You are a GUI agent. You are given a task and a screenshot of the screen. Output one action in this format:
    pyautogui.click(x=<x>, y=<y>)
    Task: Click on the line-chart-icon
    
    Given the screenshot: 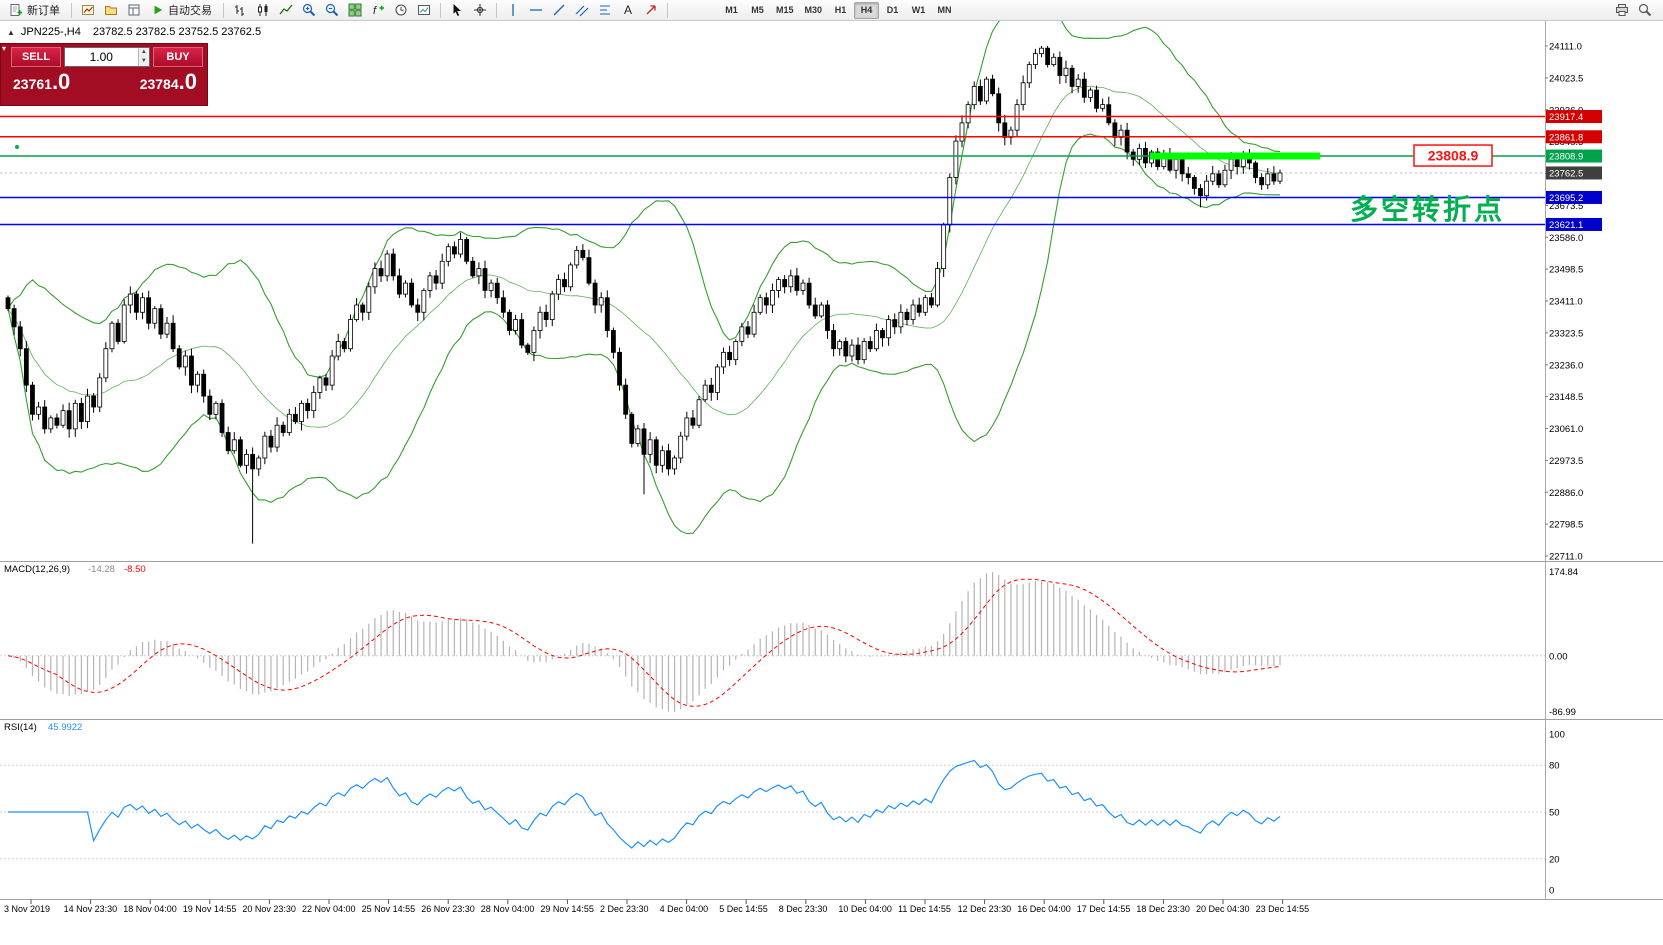 What is the action you would take?
    pyautogui.click(x=286, y=10)
    